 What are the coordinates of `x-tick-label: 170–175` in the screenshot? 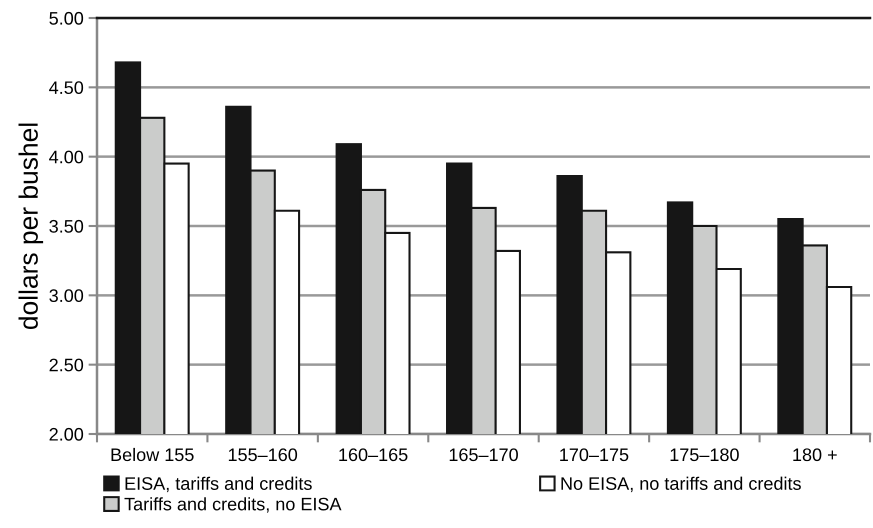 It's located at (594, 455).